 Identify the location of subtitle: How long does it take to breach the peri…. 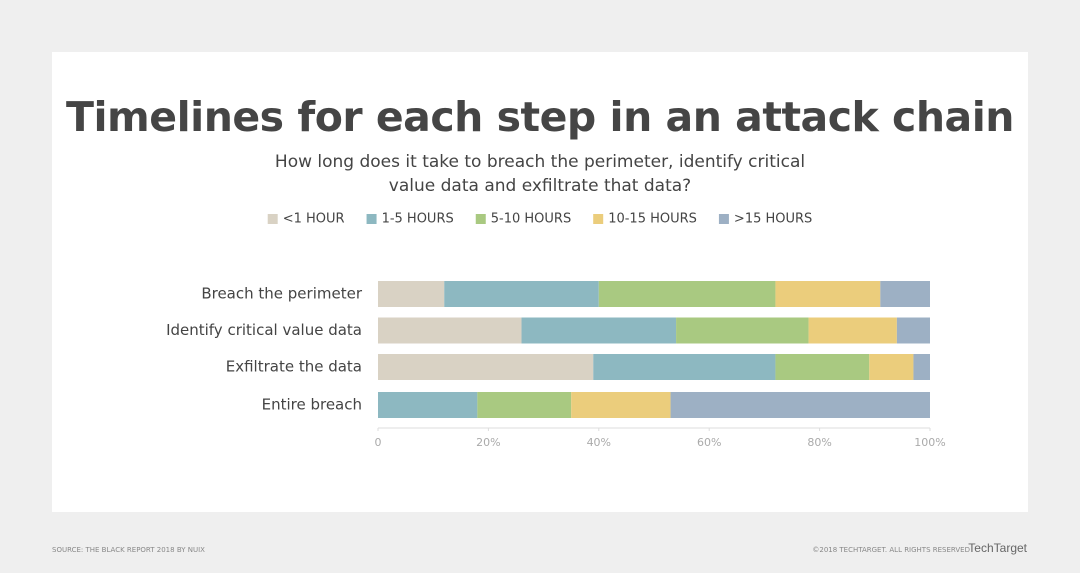
(540, 162).